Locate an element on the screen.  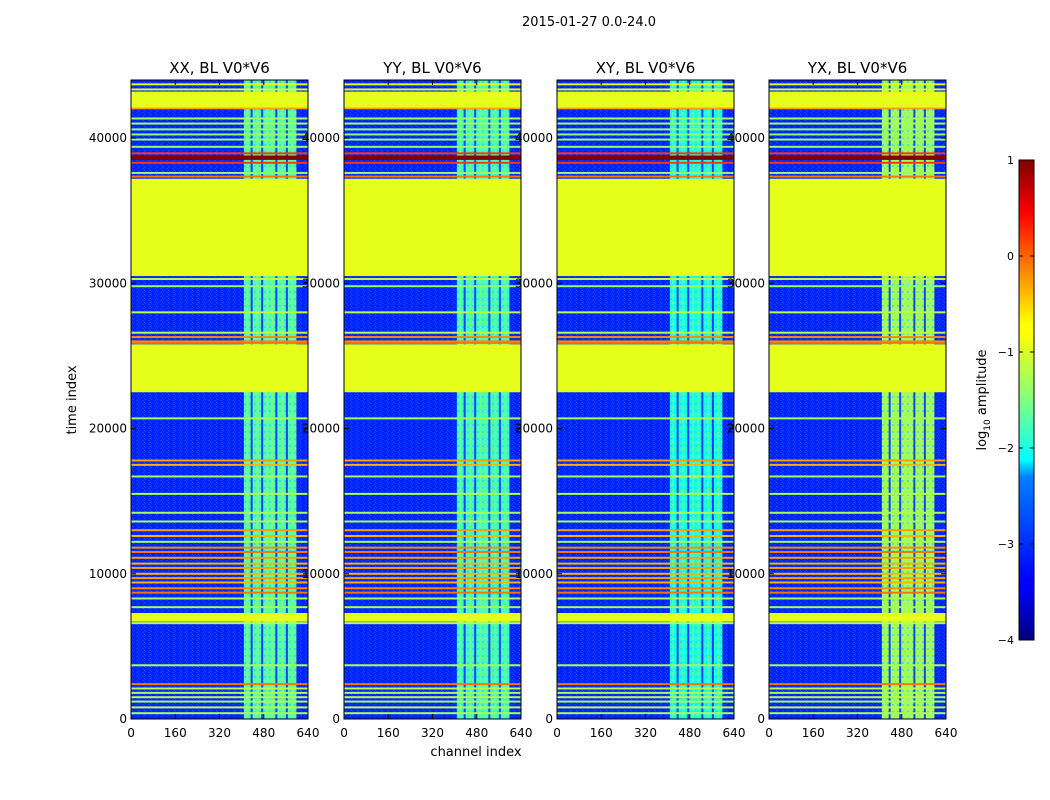
y-tick-label: 20000 is located at coordinates (321, 429).